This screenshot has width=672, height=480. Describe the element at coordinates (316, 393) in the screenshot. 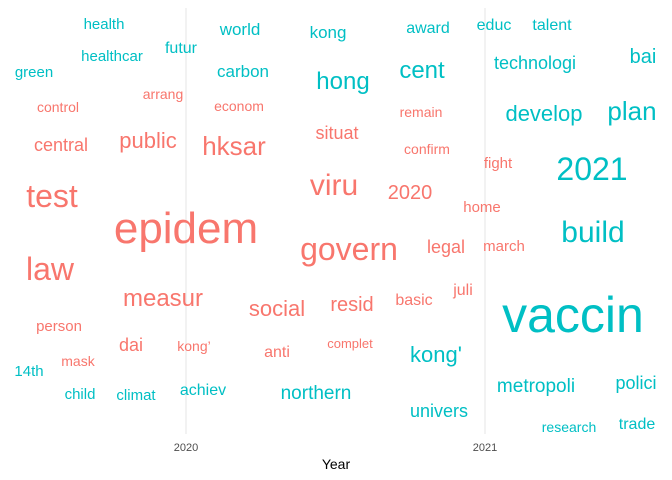

I see `word-label: northern` at that location.